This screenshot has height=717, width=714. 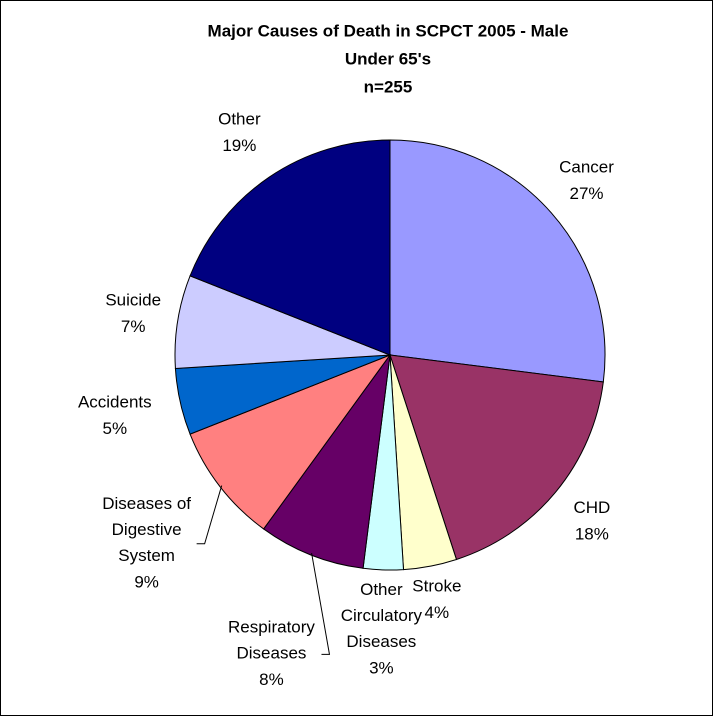 What do you see at coordinates (146, 581) in the screenshot?
I see `value-label: 9%` at bounding box center [146, 581].